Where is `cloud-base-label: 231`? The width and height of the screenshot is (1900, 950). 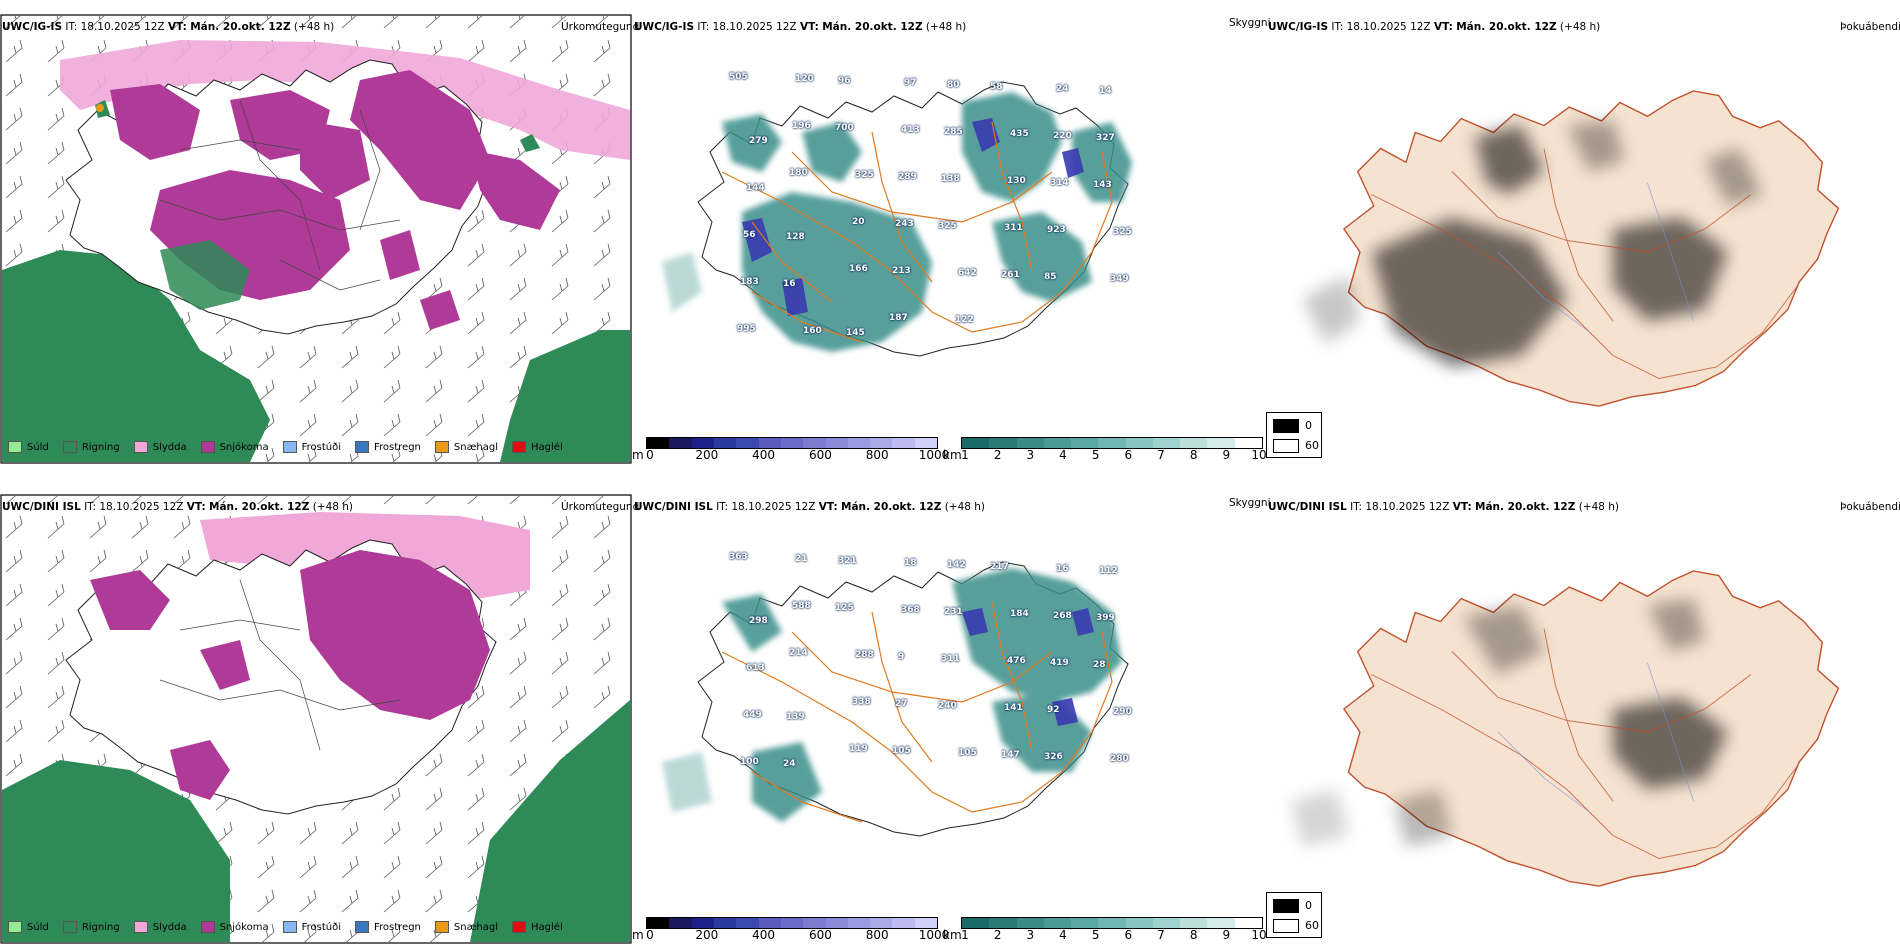 cloud-base-label: 231 is located at coordinates (953, 612).